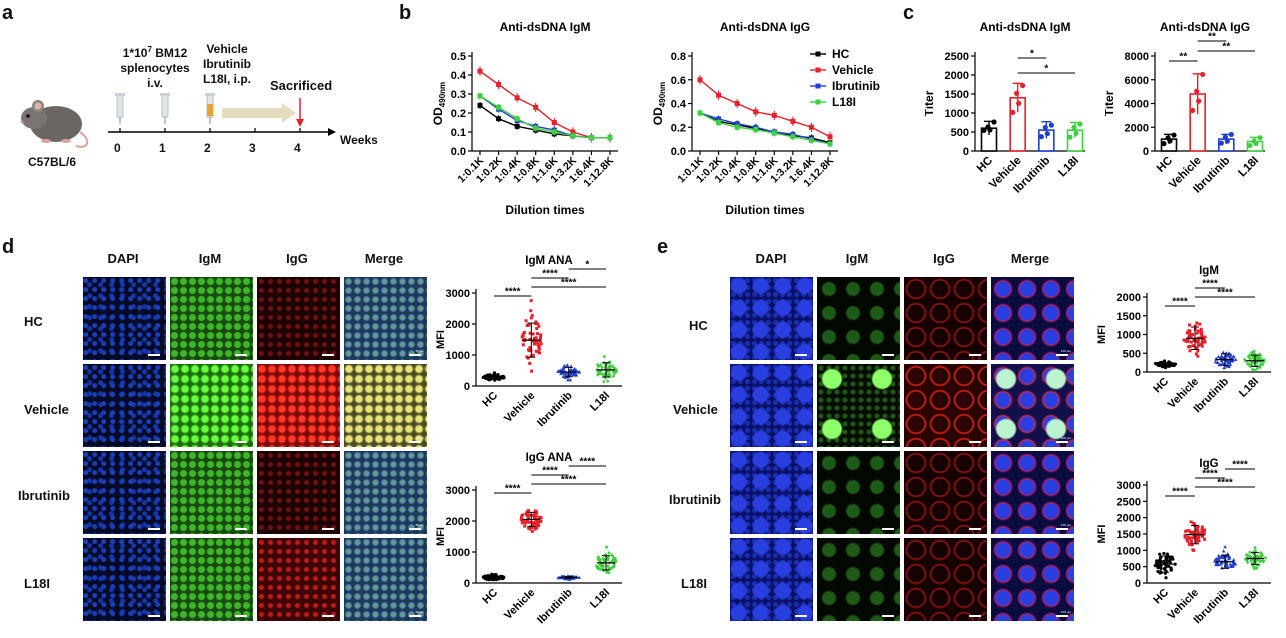  Describe the element at coordinates (909, 13) in the screenshot. I see `panel-label-c: c` at that location.